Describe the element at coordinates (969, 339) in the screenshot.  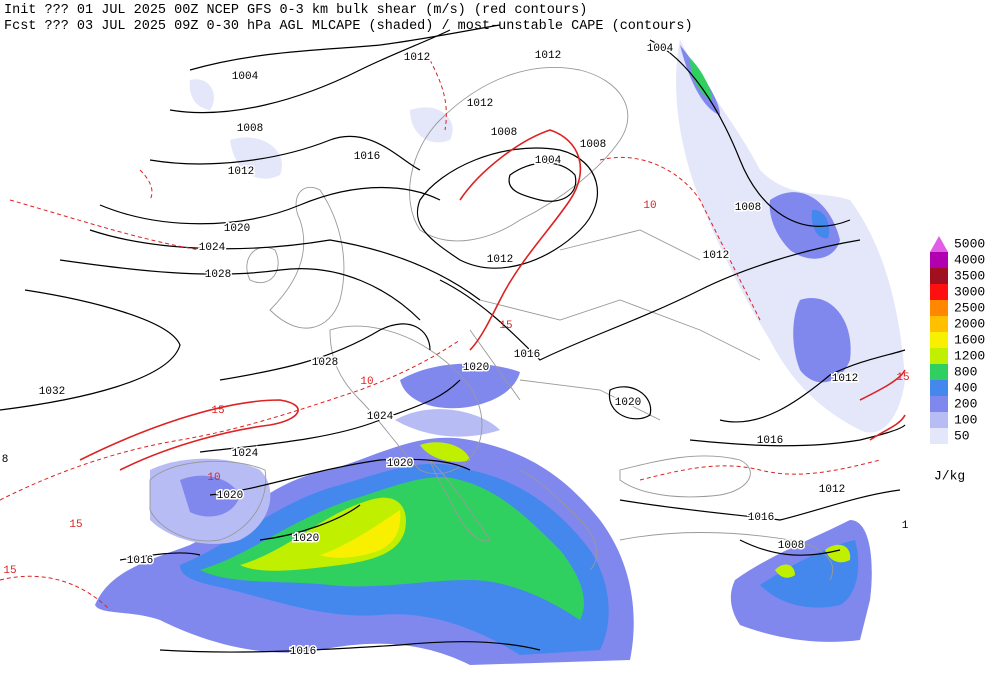
I see `legend-label: 1600` at that location.